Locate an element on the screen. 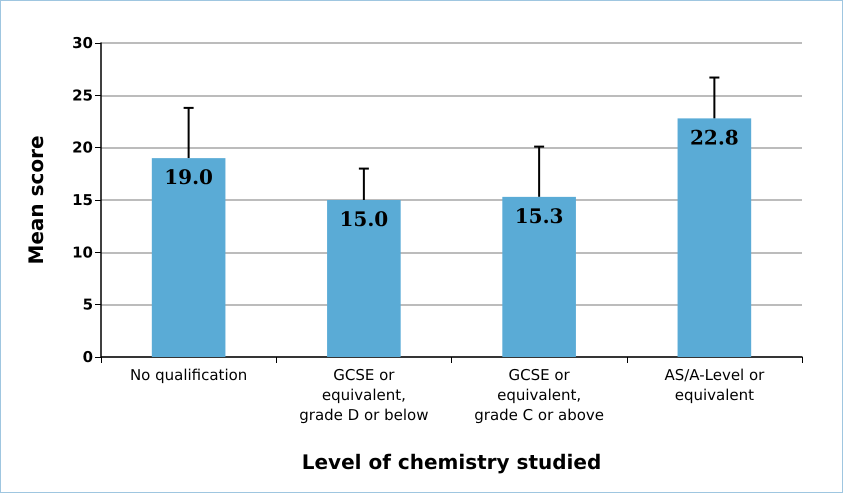 This screenshot has height=493, width=843. x-tick-label: AS/A-Level or equivalent is located at coordinates (715, 385).